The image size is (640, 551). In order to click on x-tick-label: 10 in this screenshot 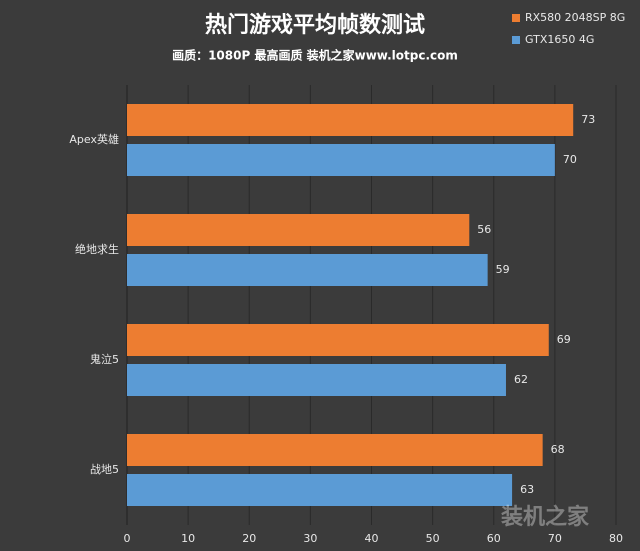, I will do `click(188, 538)`.